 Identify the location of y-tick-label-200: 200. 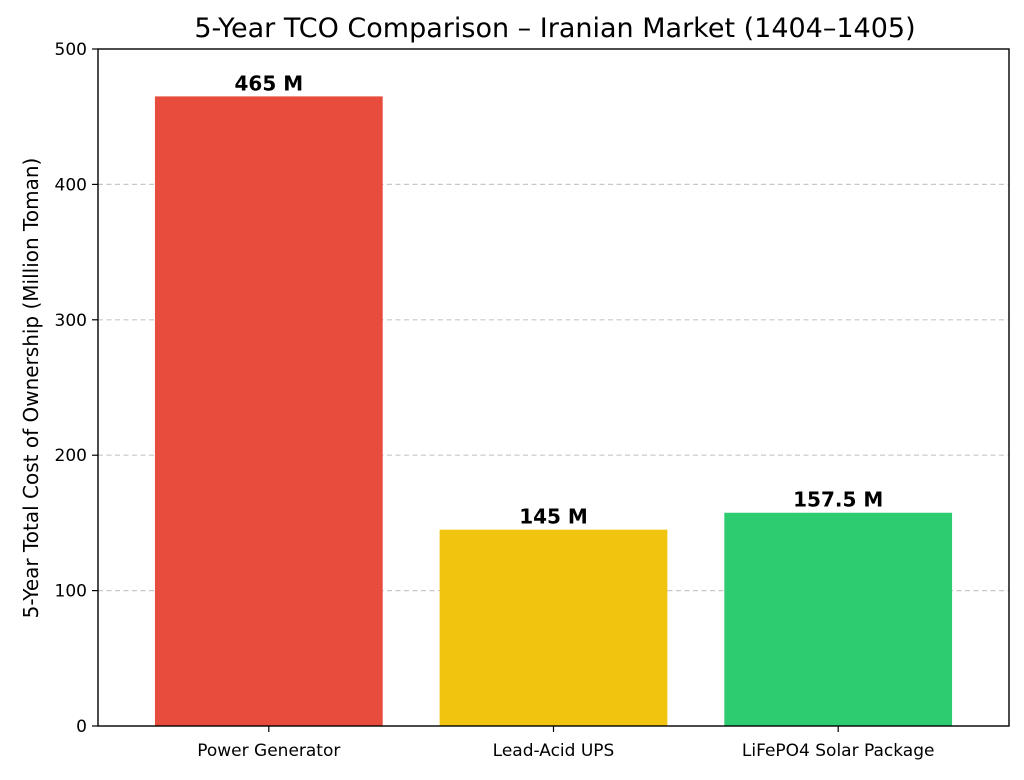
(71, 456).